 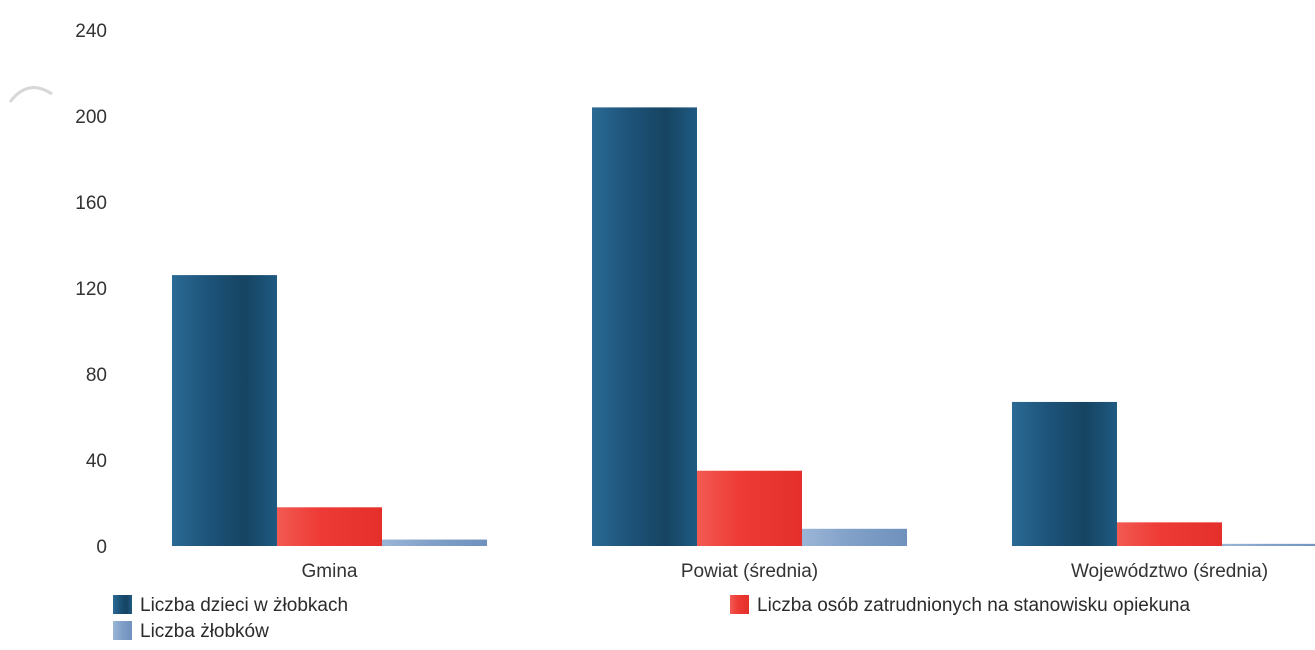 I want to click on y-tick-label: 240, so click(x=91, y=31).